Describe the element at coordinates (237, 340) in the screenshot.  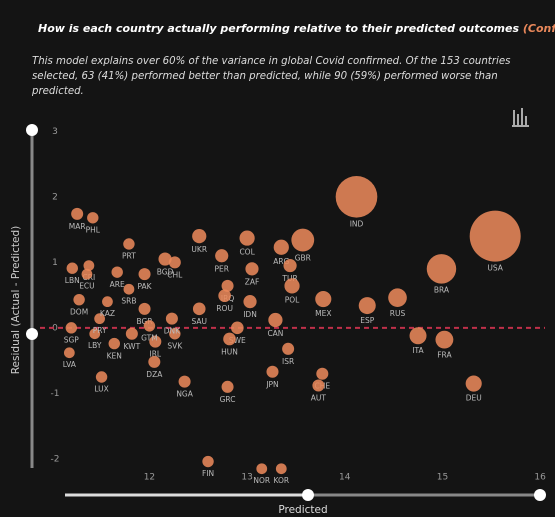
I see `point-label: SWE` at that location.